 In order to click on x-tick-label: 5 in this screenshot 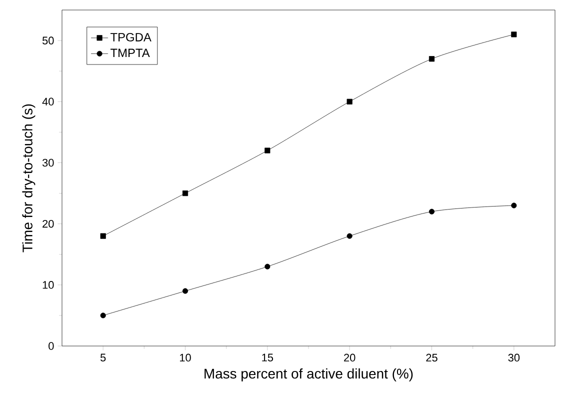, I will do `click(103, 358)`.